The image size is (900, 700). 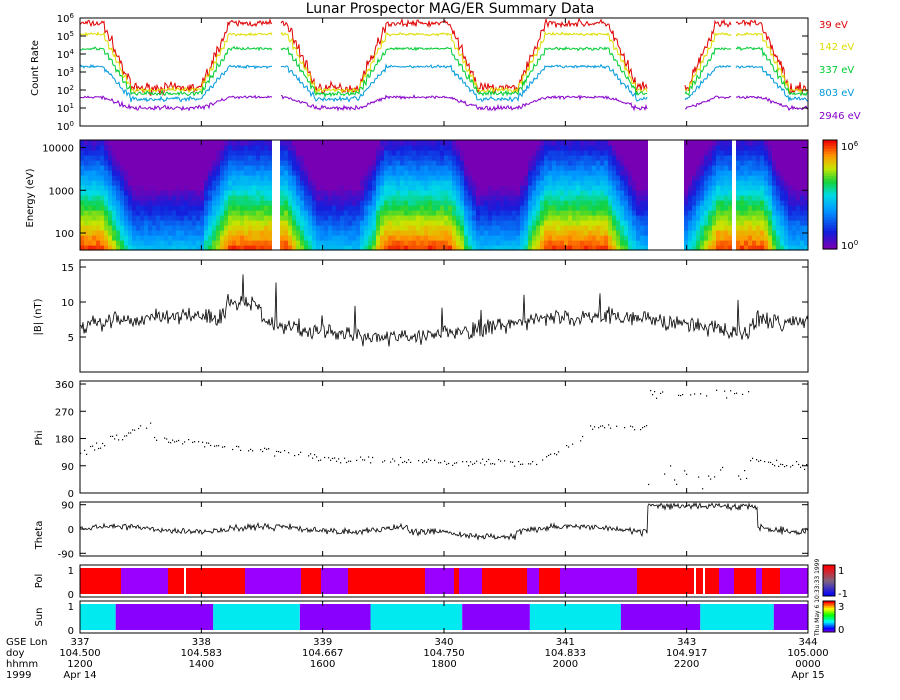 What do you see at coordinates (65, 108) in the screenshot?
I see `count-rate-ytick-label-5: 101` at bounding box center [65, 108].